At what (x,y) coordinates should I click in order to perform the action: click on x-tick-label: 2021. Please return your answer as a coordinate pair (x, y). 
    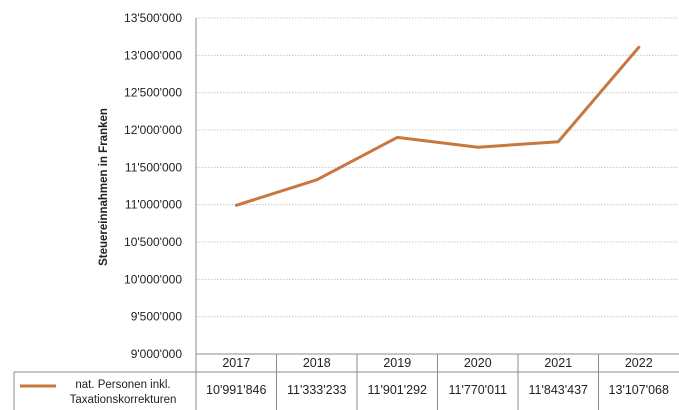
    Looking at the image, I should click on (558, 363).